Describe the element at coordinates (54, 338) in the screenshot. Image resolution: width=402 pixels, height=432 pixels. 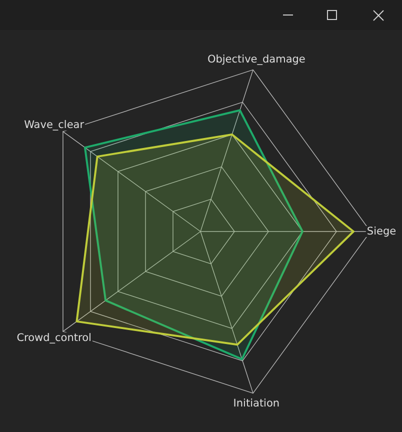
I see `spoke-label: Crowd_control` at that location.